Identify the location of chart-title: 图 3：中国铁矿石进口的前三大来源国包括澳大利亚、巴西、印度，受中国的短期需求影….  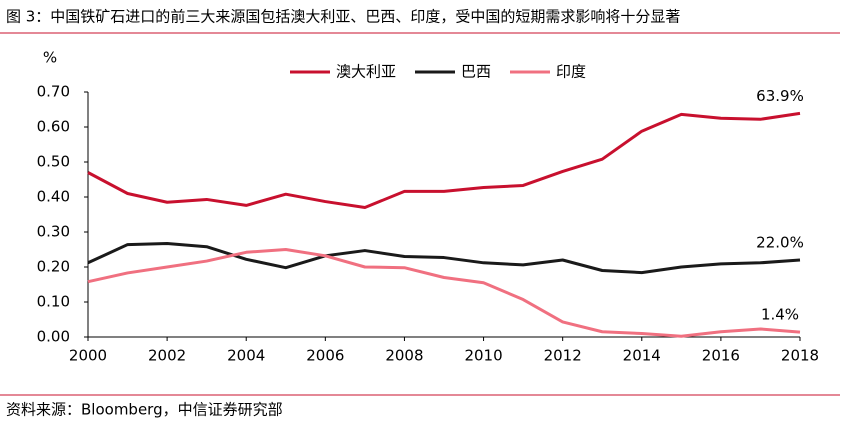
(343, 17).